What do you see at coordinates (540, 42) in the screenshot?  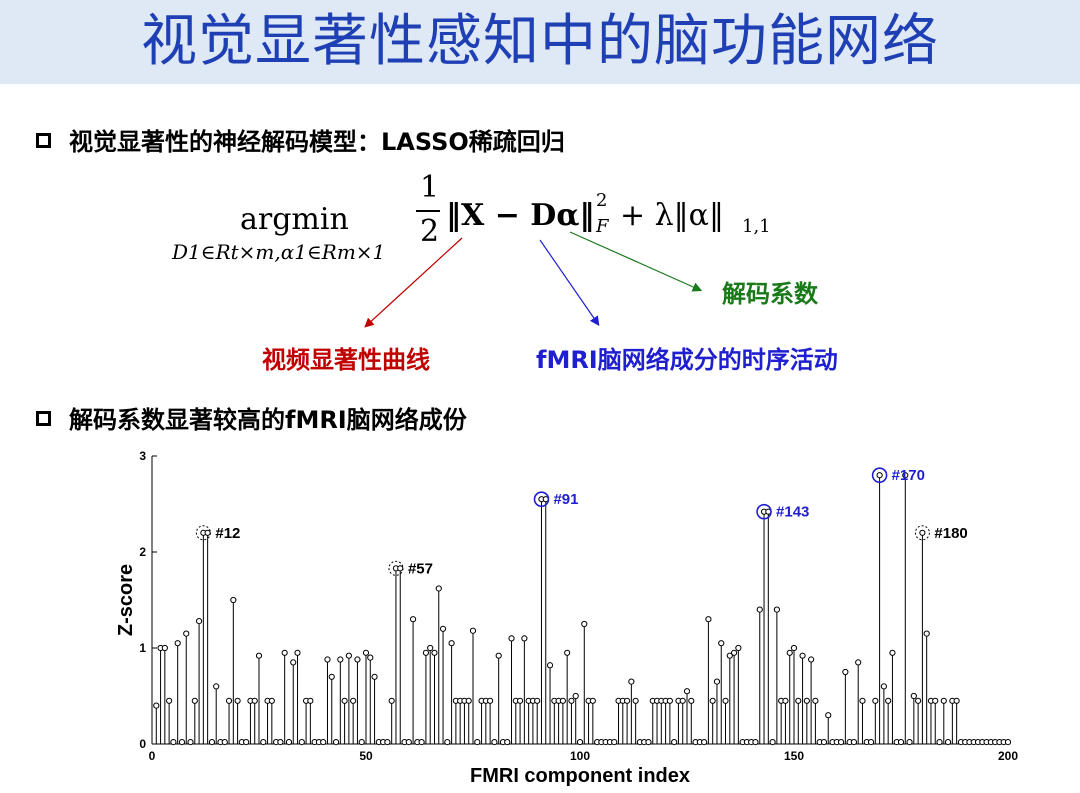 I see `title-banner: 视觉显著性感知中的脑功能网络` at bounding box center [540, 42].